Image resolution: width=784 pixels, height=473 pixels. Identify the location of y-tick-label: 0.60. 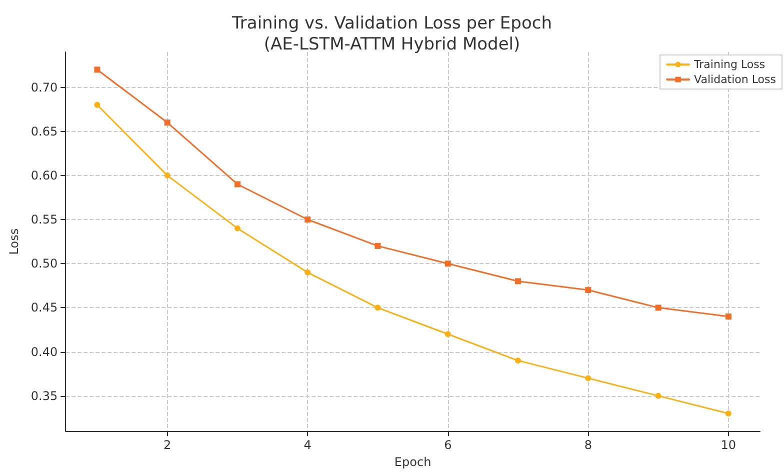
(44, 175).